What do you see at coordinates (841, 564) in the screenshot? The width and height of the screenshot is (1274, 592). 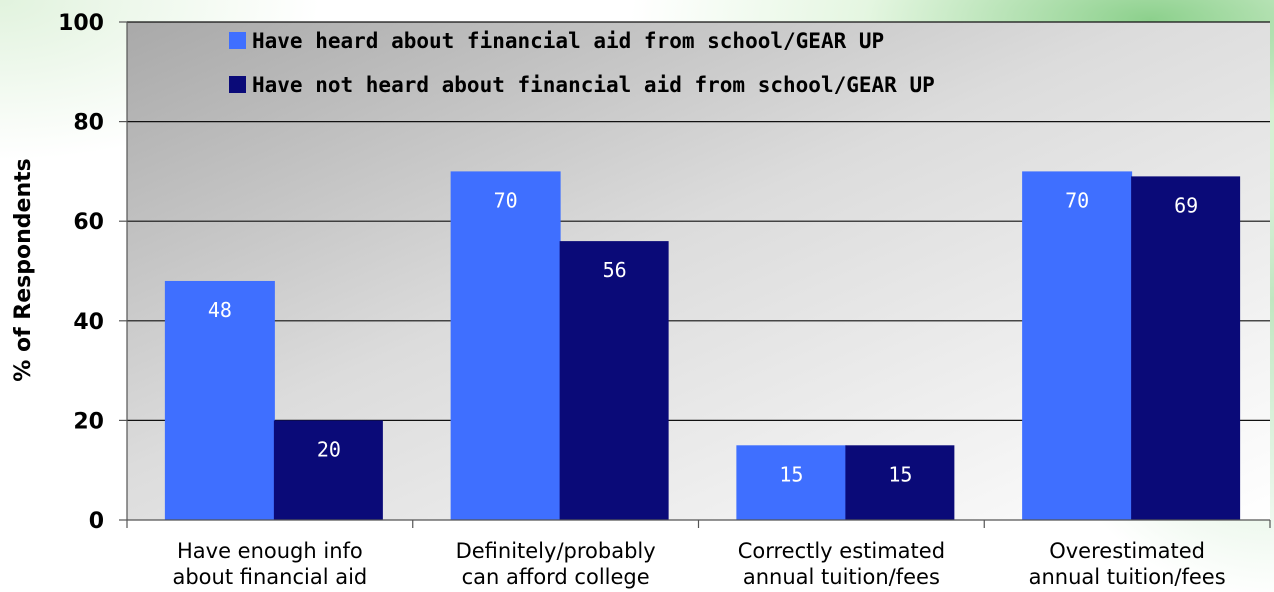 I see `x-tick-label-cat3: Correctly estimated annual tuition/fees` at bounding box center [841, 564].